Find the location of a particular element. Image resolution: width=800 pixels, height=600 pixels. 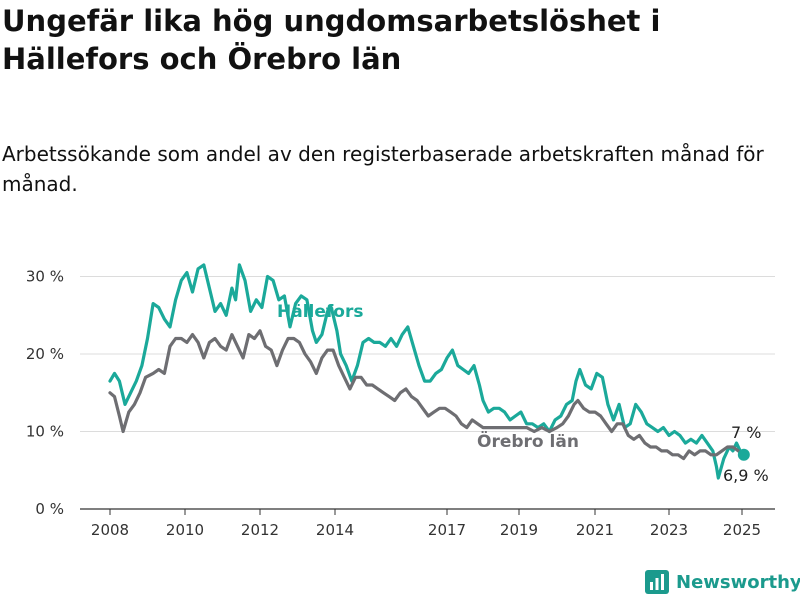

x-tick-label: 2023 is located at coordinates (669, 530).